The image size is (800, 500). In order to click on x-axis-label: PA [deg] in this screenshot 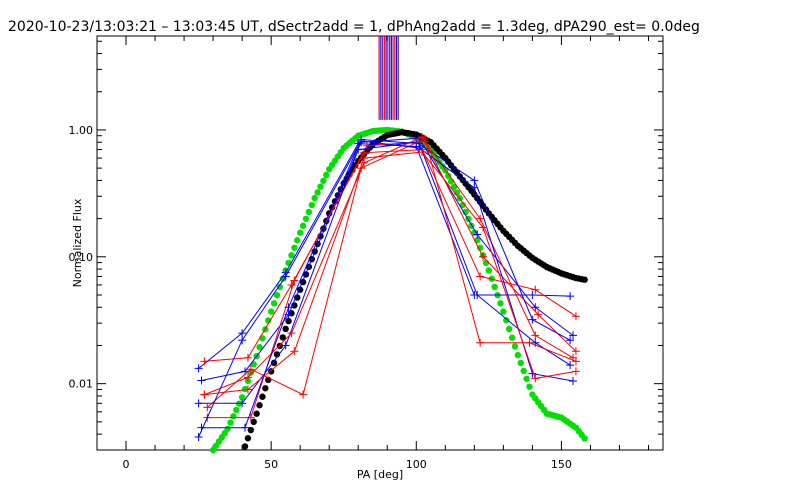, I will do `click(380, 474)`.